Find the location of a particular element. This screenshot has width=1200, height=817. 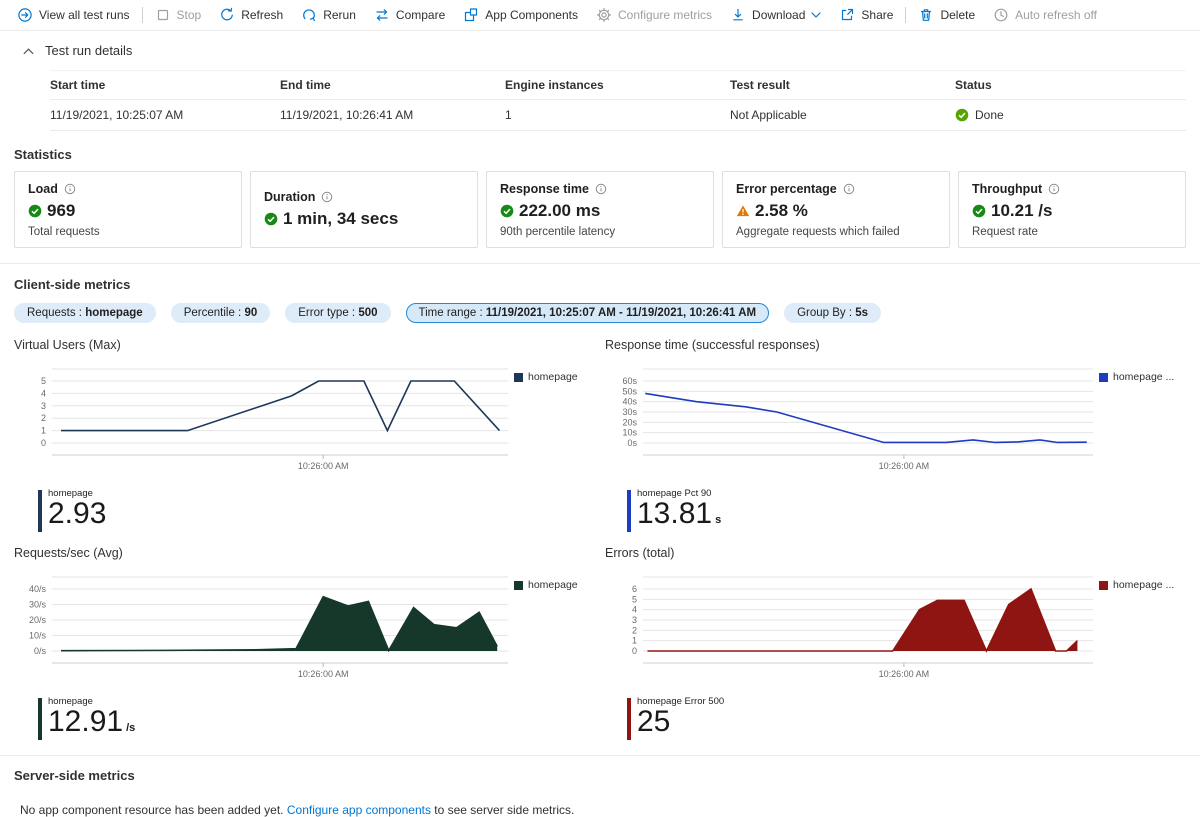

svg-text: 20s is located at coordinates (629, 422).